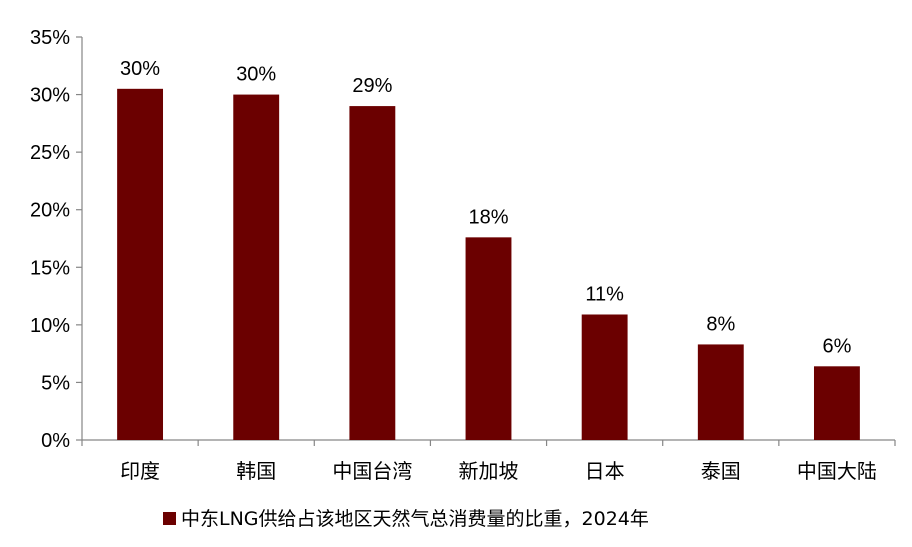 The height and width of the screenshot is (547, 912). What do you see at coordinates (604, 294) in the screenshot?
I see `data-label: 11%` at bounding box center [604, 294].